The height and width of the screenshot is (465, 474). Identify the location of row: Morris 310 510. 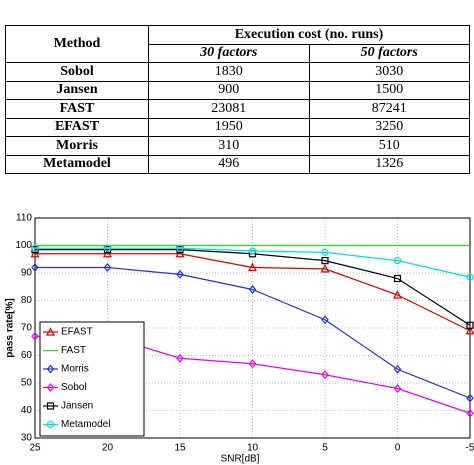
(237, 146).